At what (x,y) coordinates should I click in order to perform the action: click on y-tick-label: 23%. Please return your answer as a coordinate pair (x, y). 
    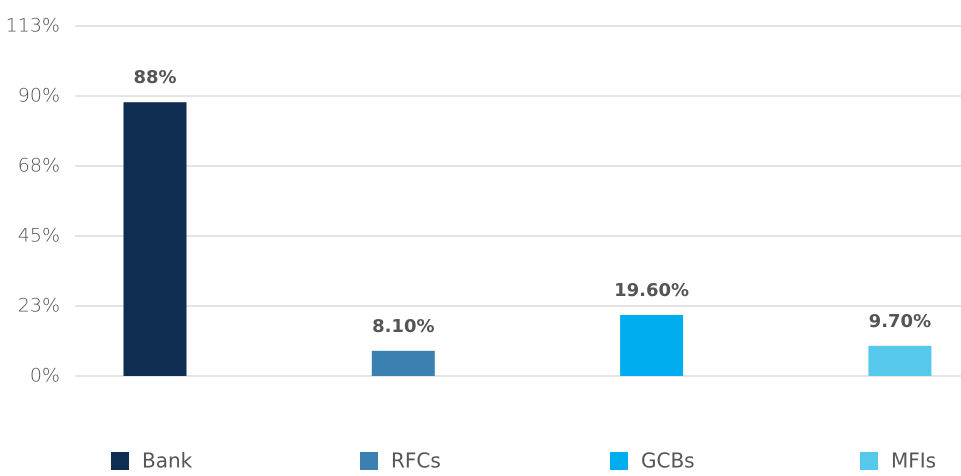
    Looking at the image, I should click on (39, 306).